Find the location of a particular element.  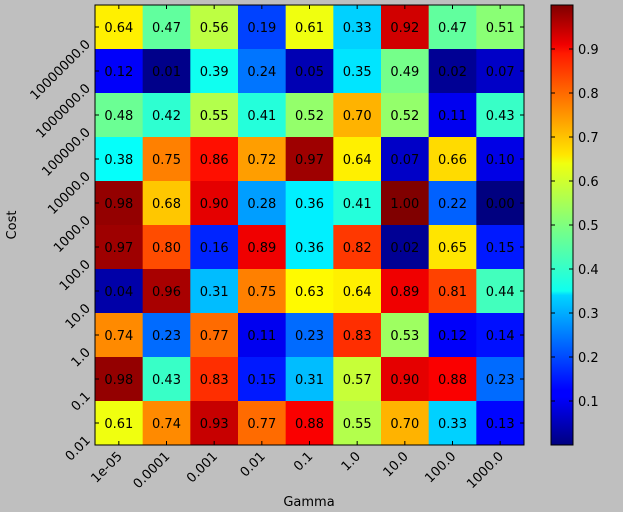

cell-value-label: 0.93 is located at coordinates (214, 424).